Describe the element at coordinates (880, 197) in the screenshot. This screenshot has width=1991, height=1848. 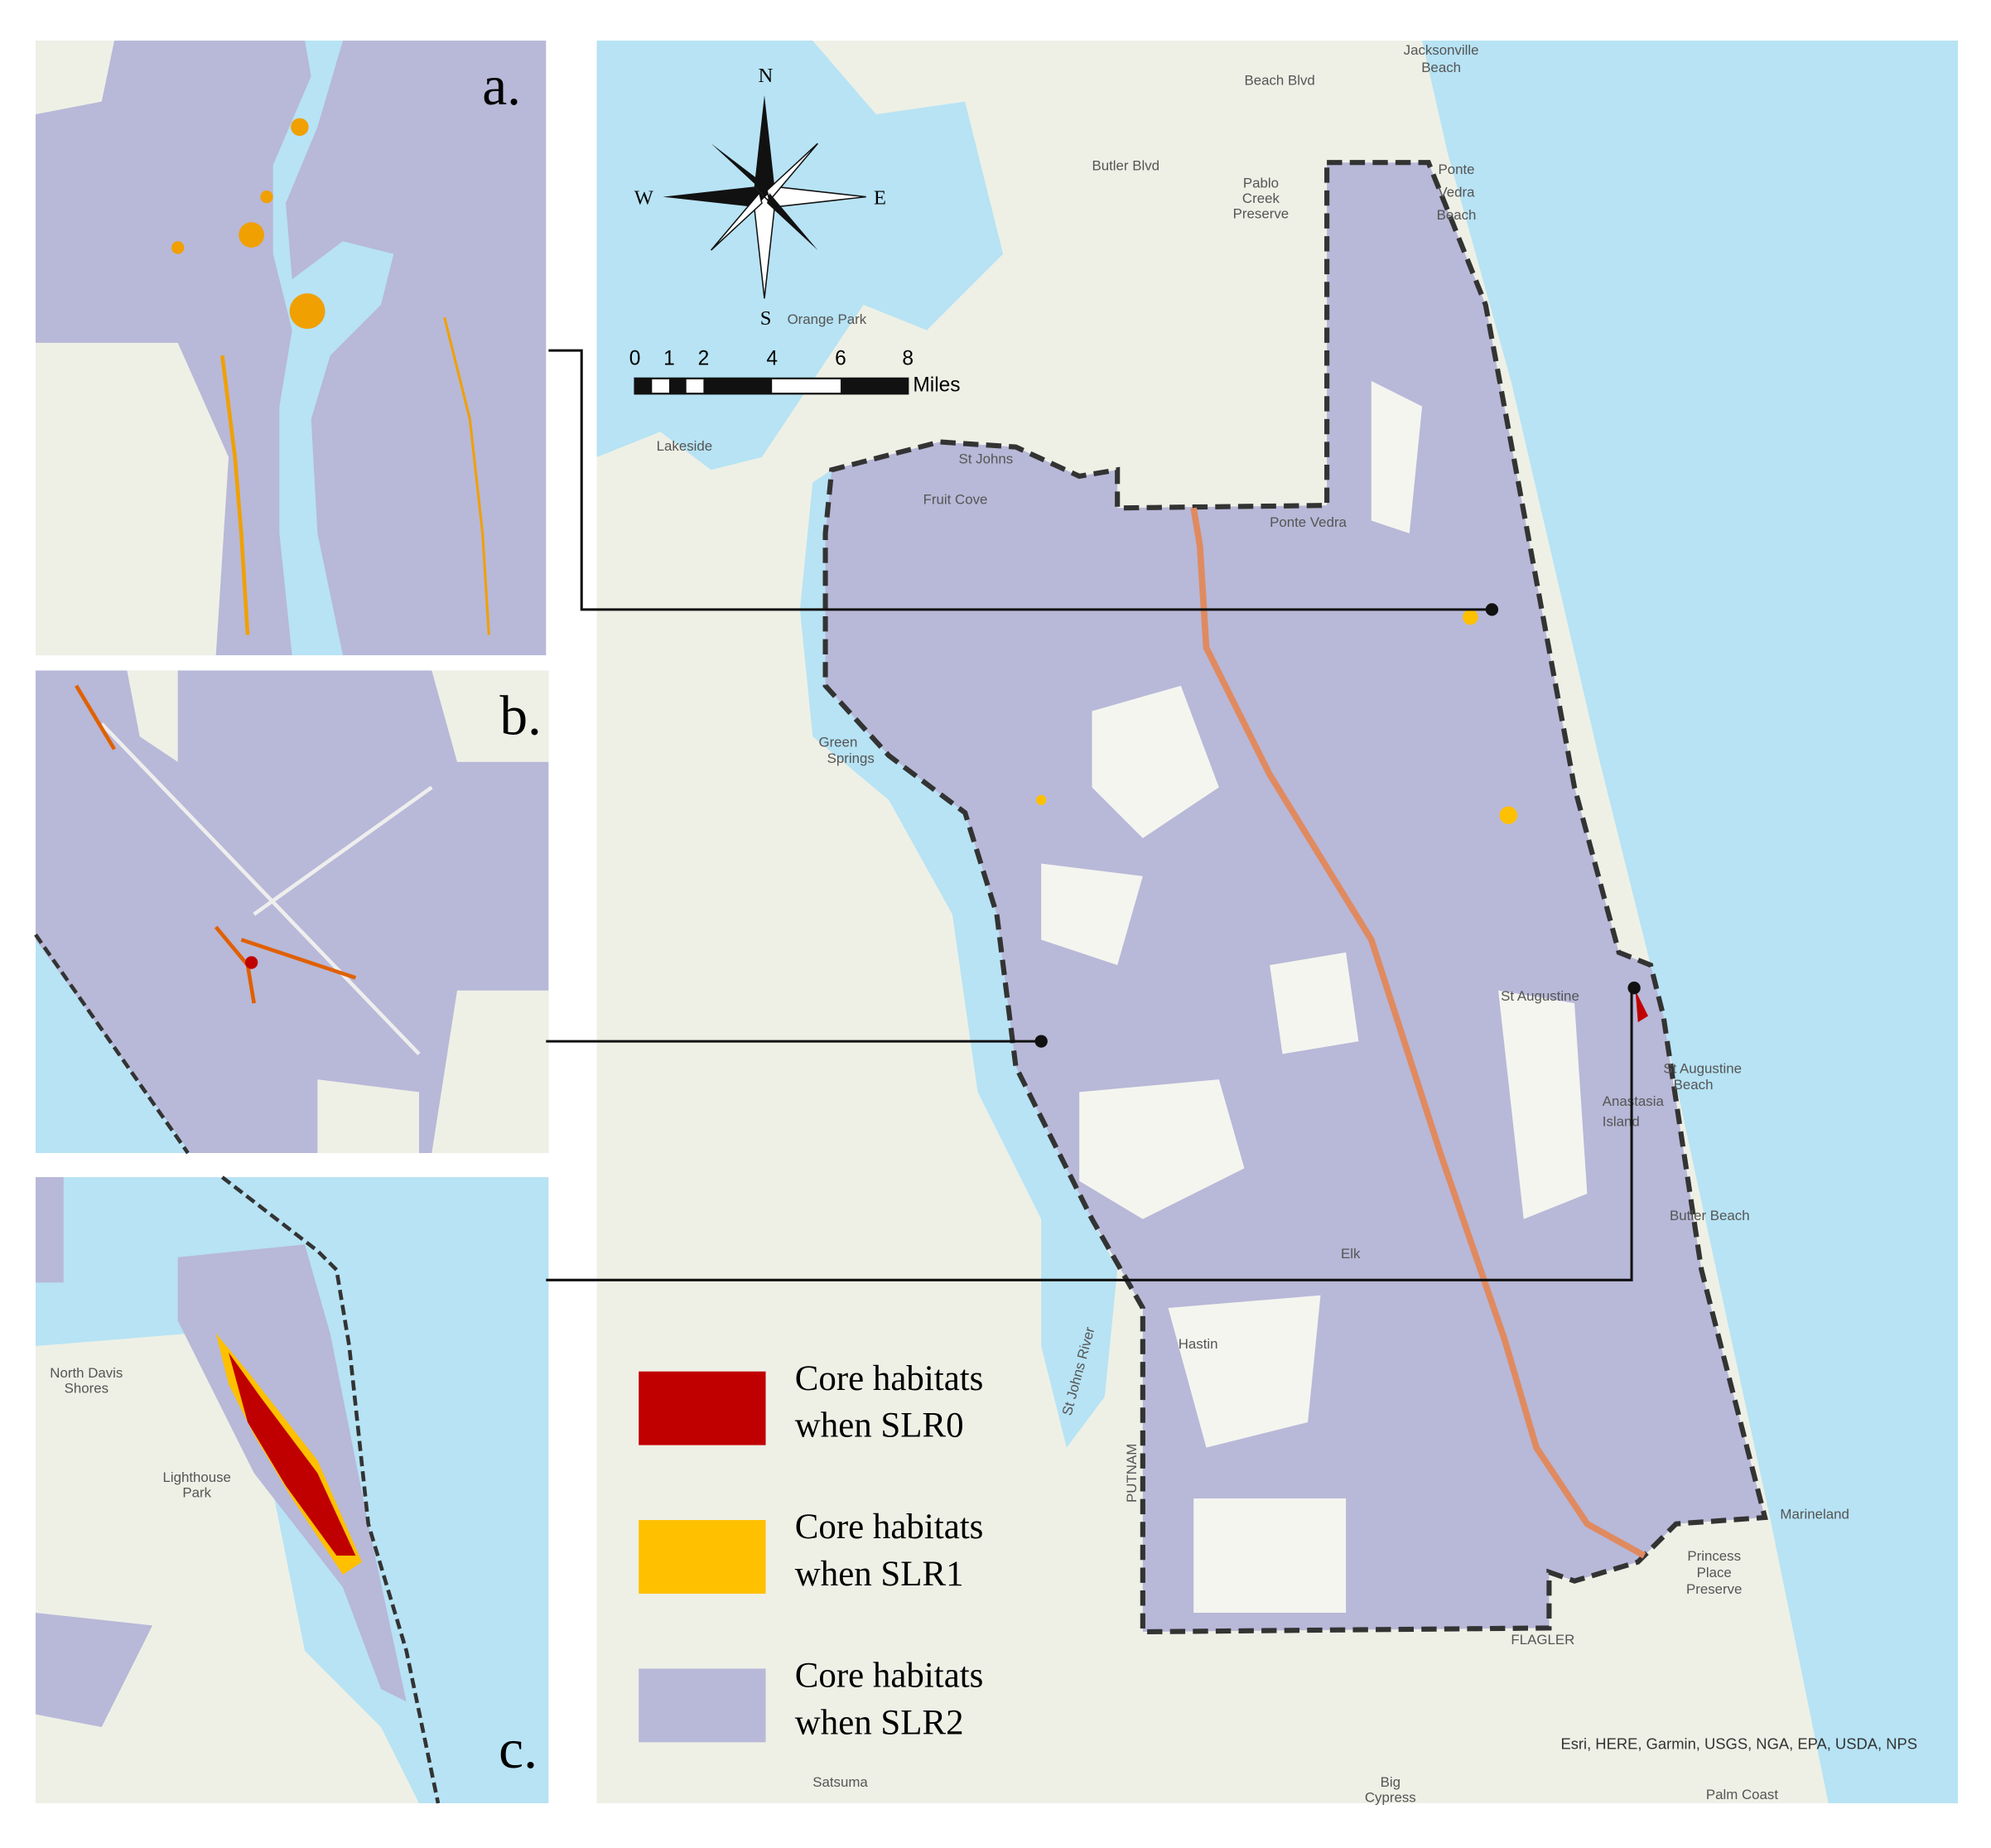
I see `compass-label: E` at that location.